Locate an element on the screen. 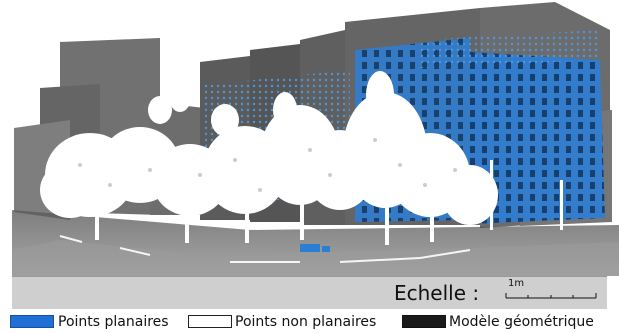  sidewalk is located at coordinates (315, 258).